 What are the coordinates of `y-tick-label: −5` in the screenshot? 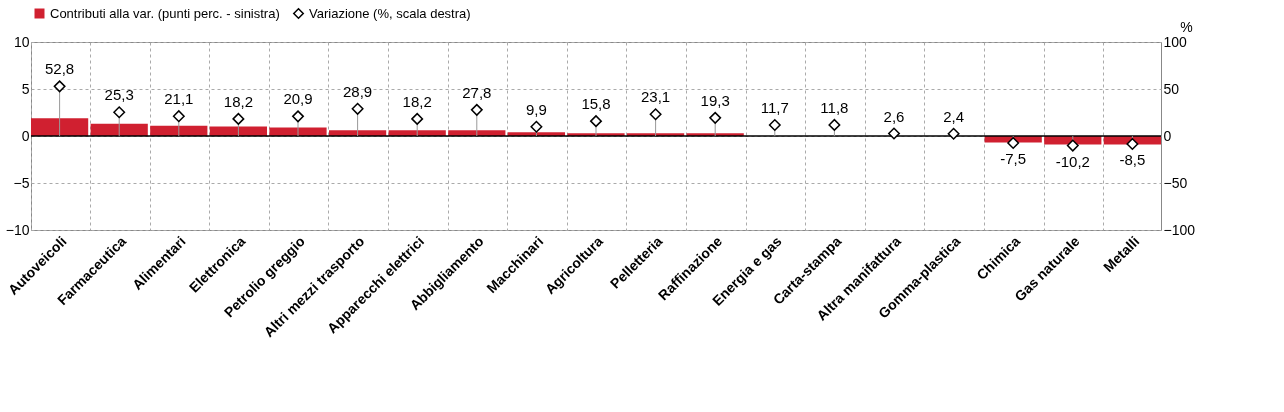 It's located at (21, 182).